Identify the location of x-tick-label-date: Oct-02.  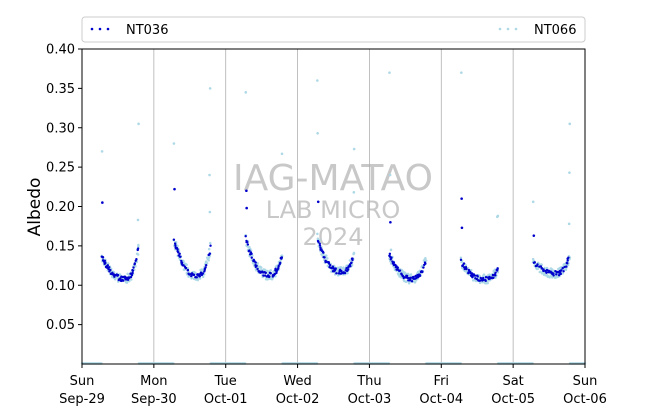
(298, 399).